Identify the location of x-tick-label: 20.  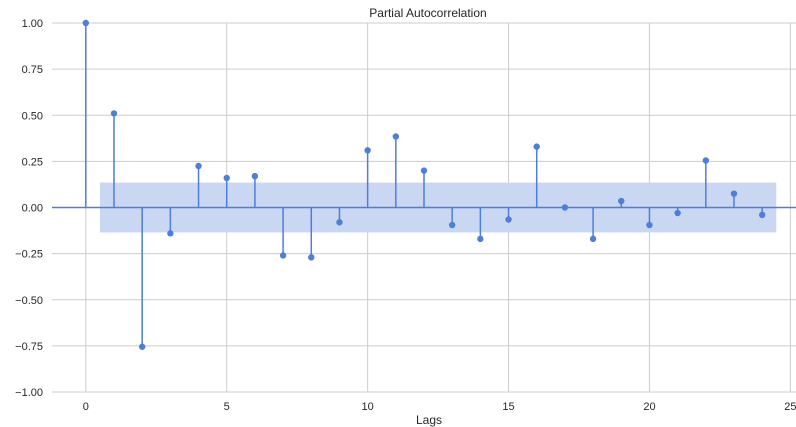
(649, 407).